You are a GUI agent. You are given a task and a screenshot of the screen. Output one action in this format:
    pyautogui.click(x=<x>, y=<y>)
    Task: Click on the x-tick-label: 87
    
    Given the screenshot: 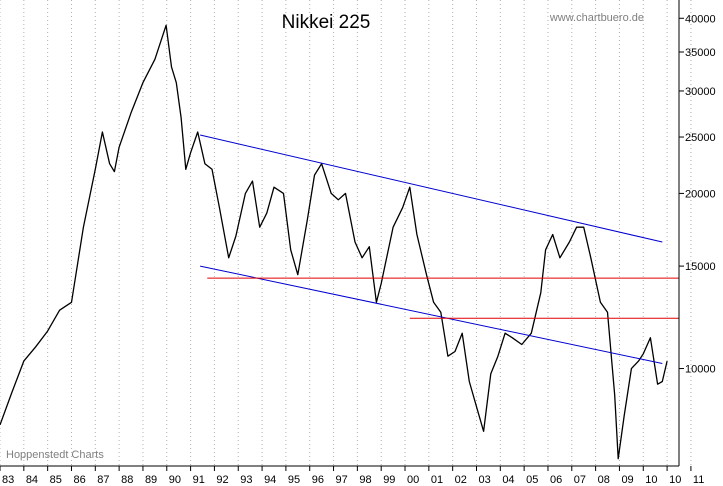 What is the action you would take?
    pyautogui.click(x=103, y=480)
    